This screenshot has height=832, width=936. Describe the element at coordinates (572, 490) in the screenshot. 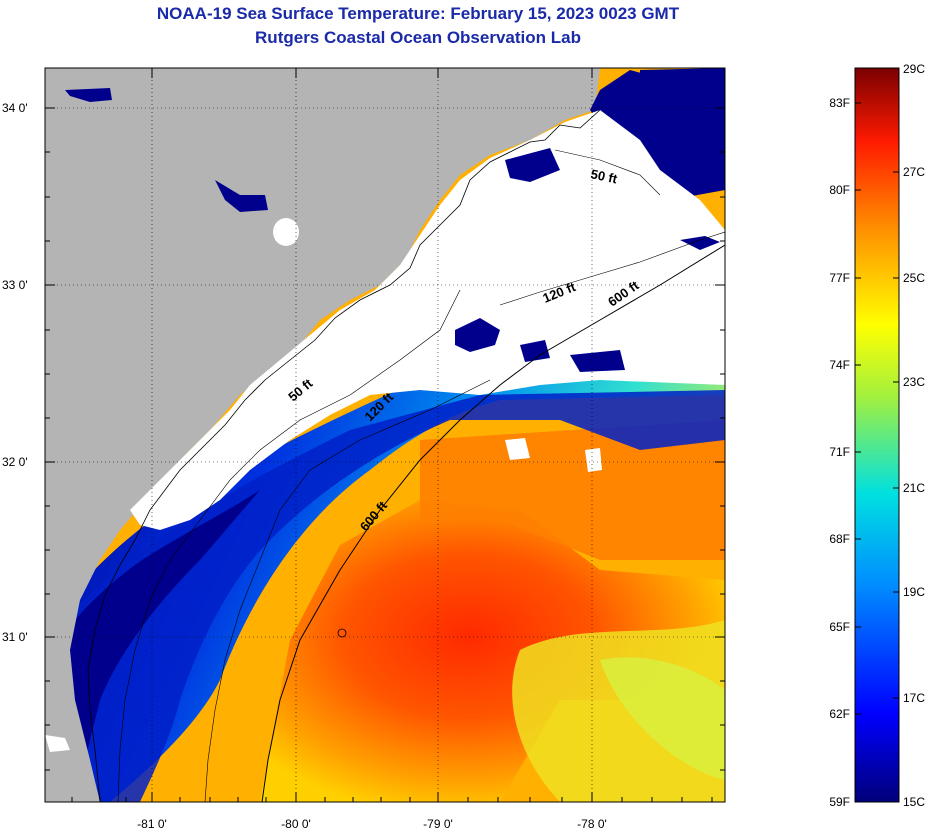

I see `orange-water` at that location.